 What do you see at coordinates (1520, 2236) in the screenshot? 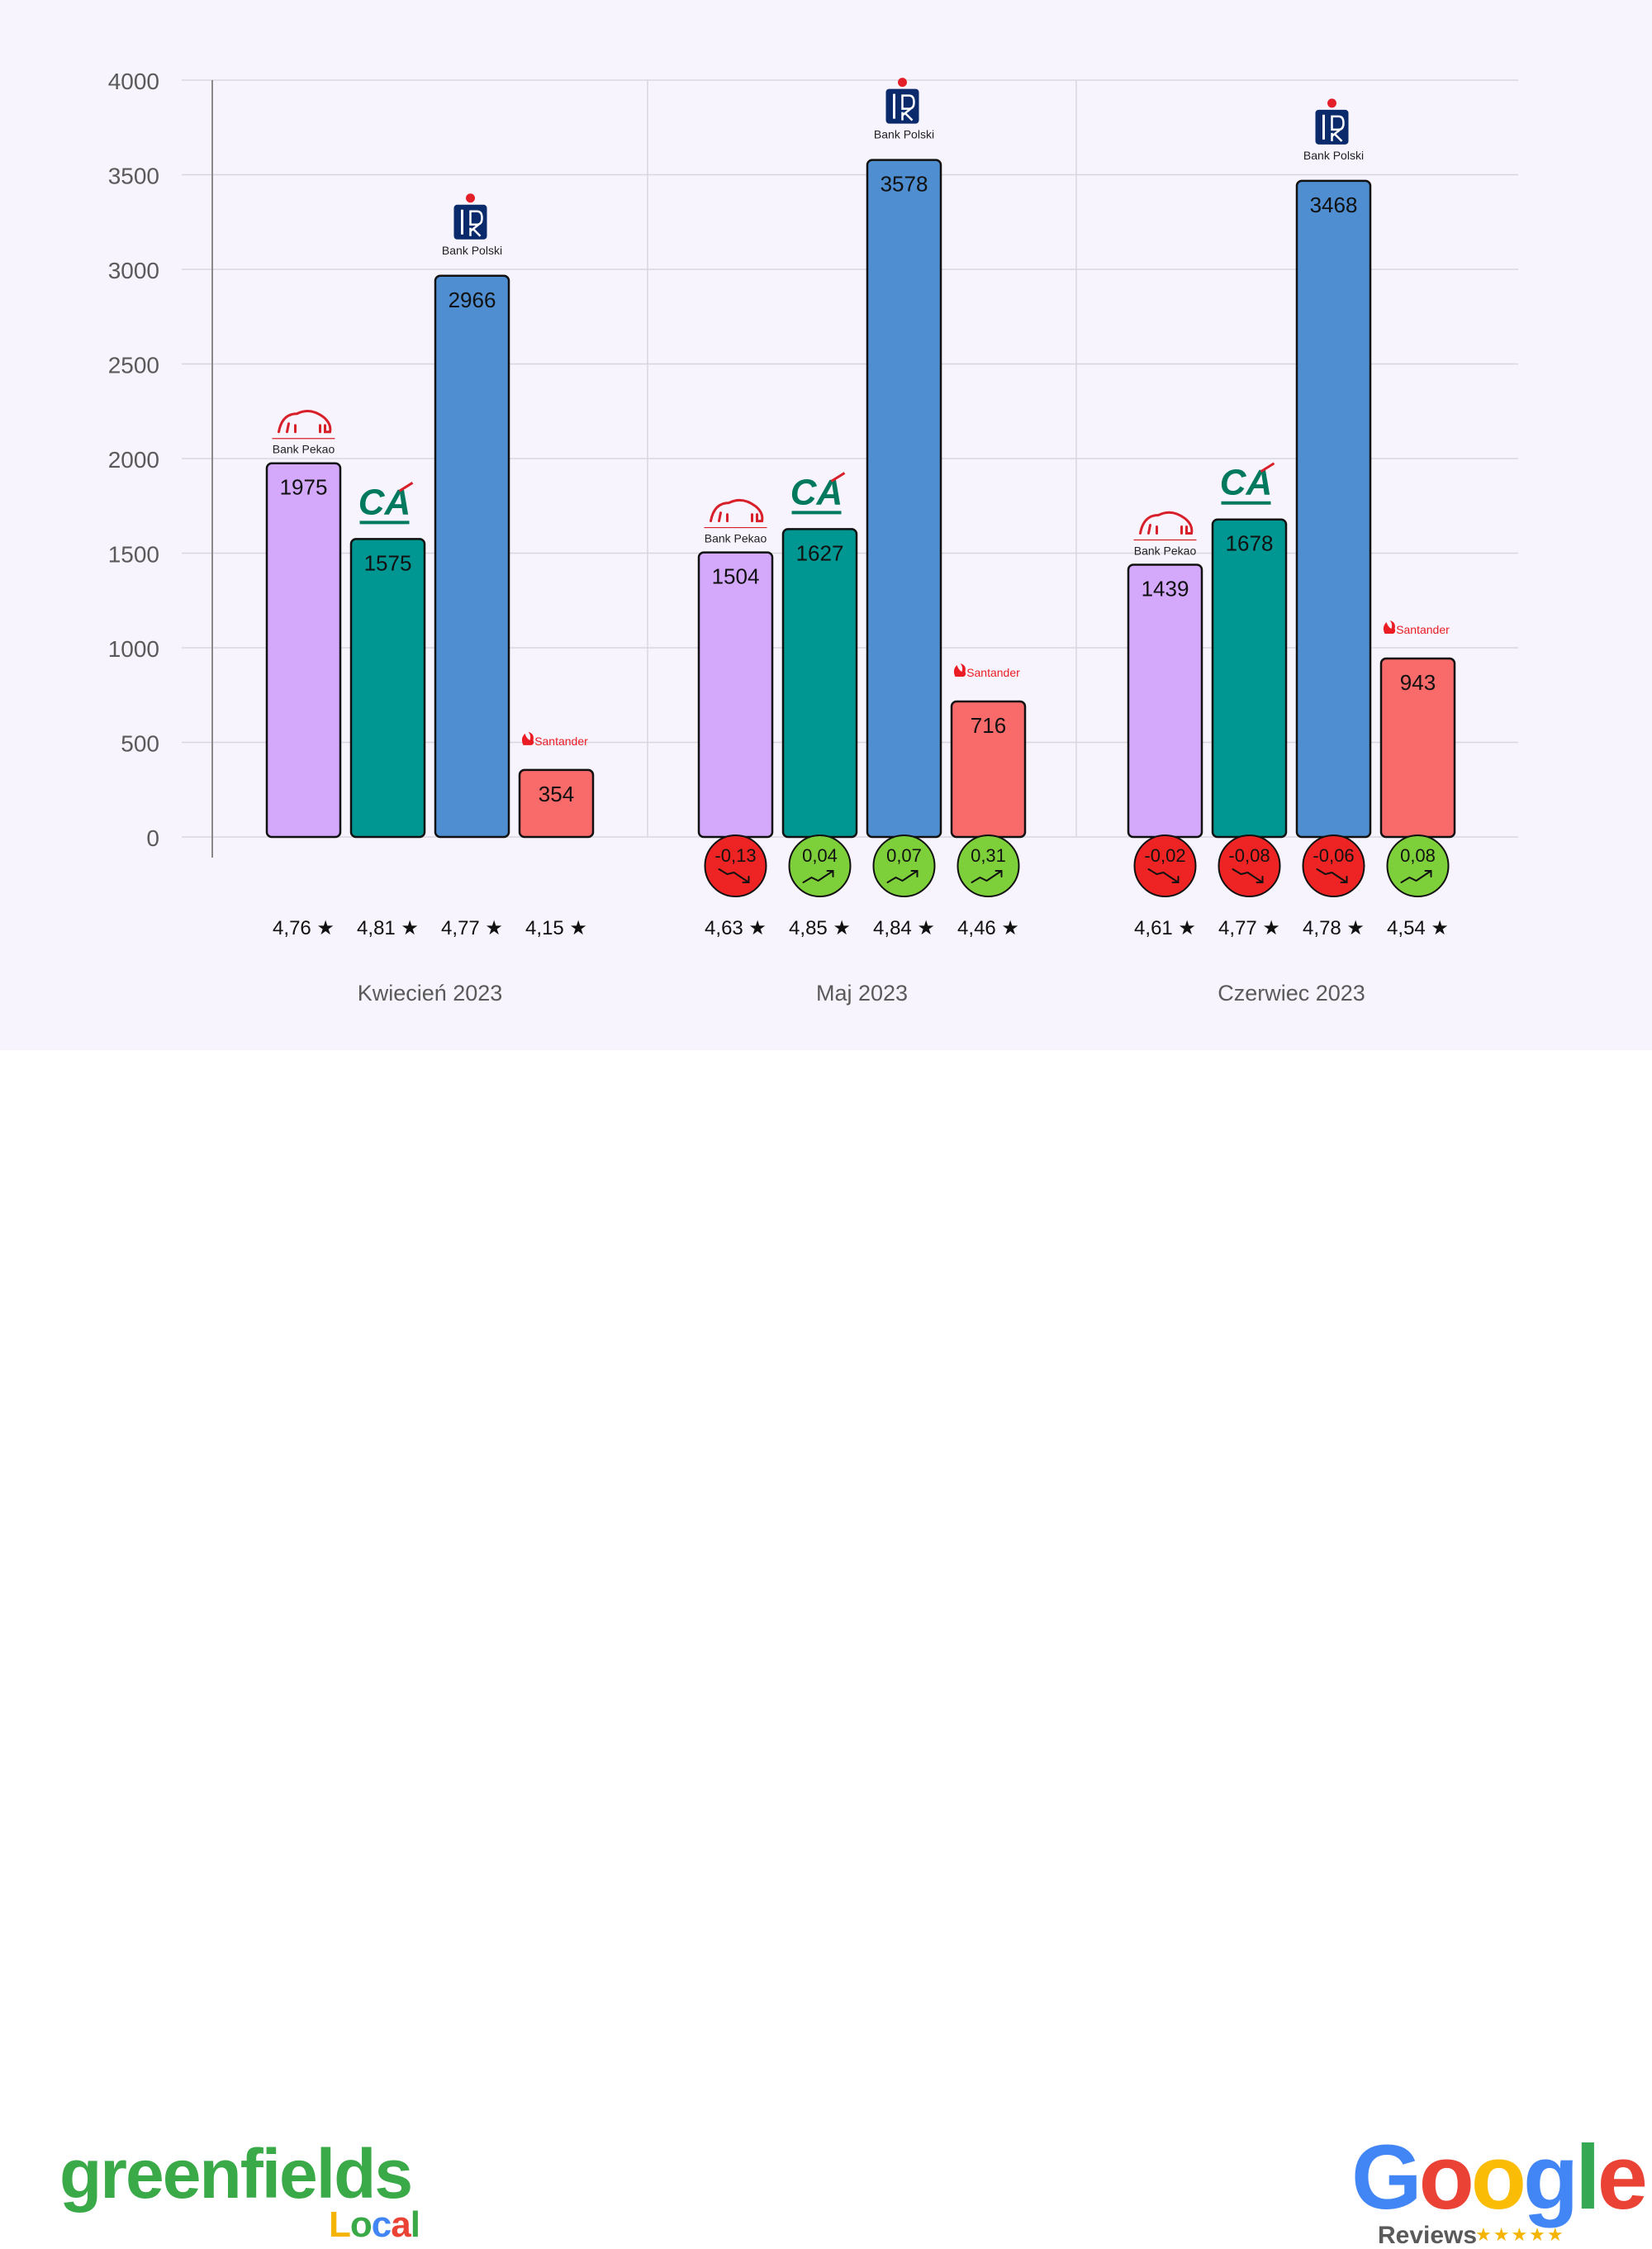
I see `google-stars-icon: ★★★★★` at bounding box center [1520, 2236].